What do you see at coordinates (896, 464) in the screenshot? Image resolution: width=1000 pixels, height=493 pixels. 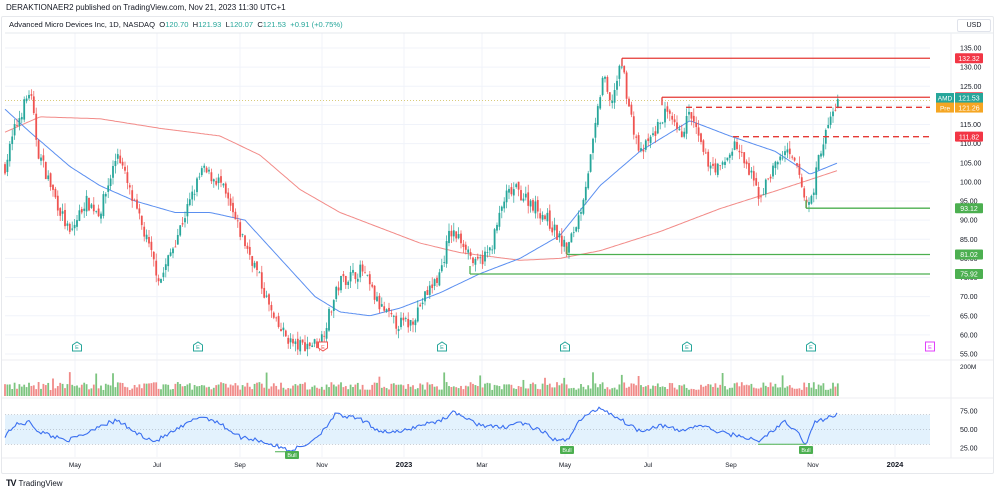 I see `svg-text: 2024` at bounding box center [896, 464].